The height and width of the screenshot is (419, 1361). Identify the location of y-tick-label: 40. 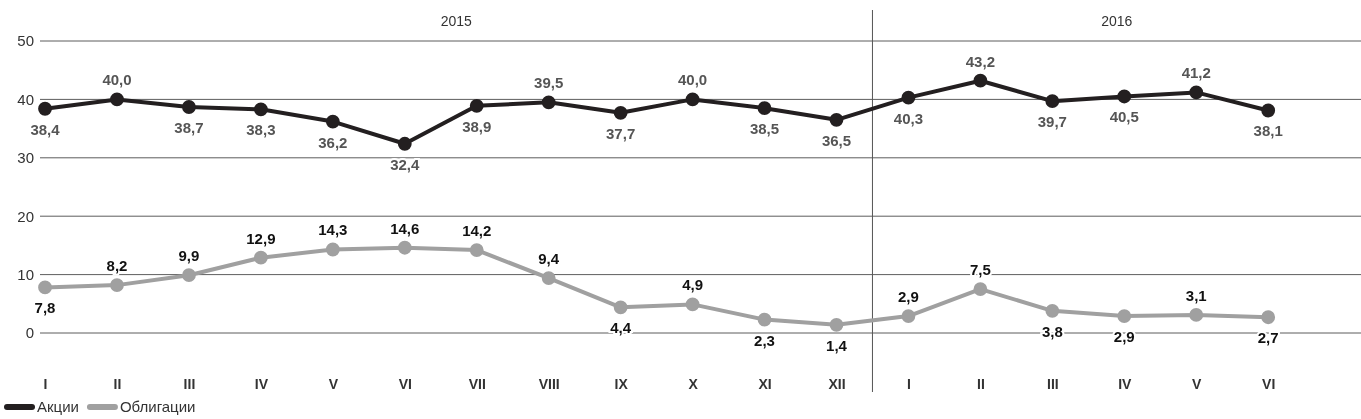
(25, 99).